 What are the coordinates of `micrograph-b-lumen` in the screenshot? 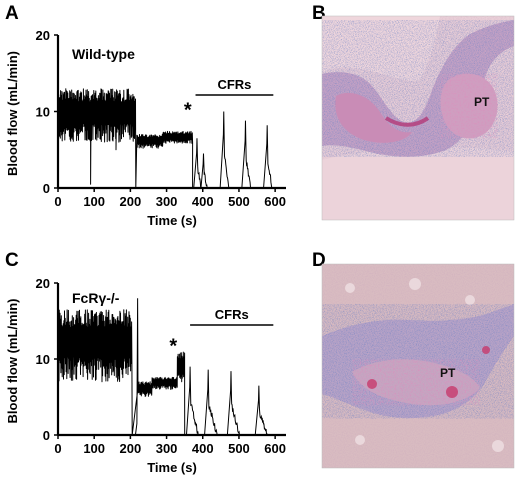 It's located at (381, 48).